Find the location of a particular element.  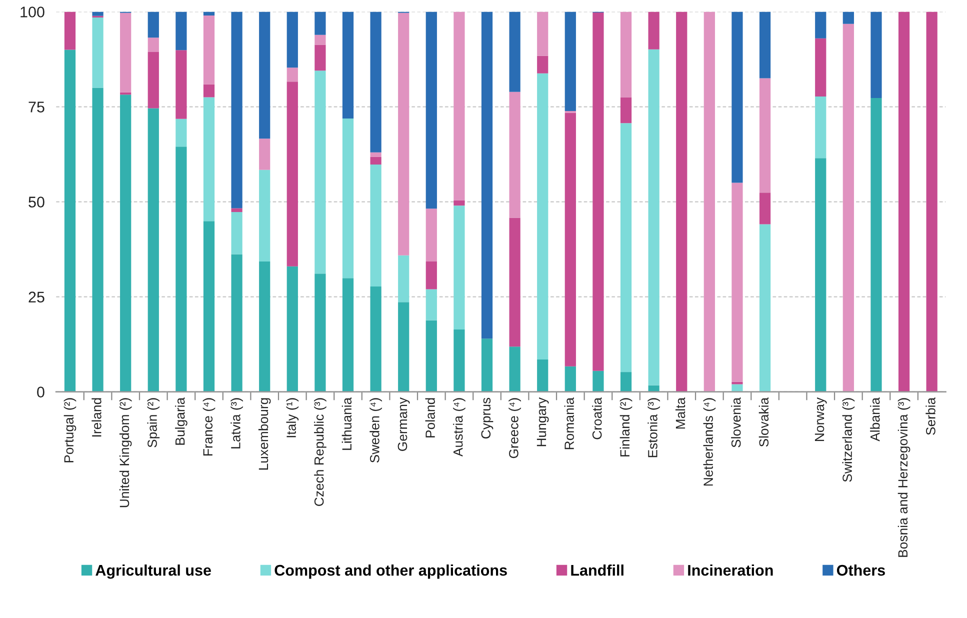

x-tick-label: Bulgaria is located at coordinates (181, 421).